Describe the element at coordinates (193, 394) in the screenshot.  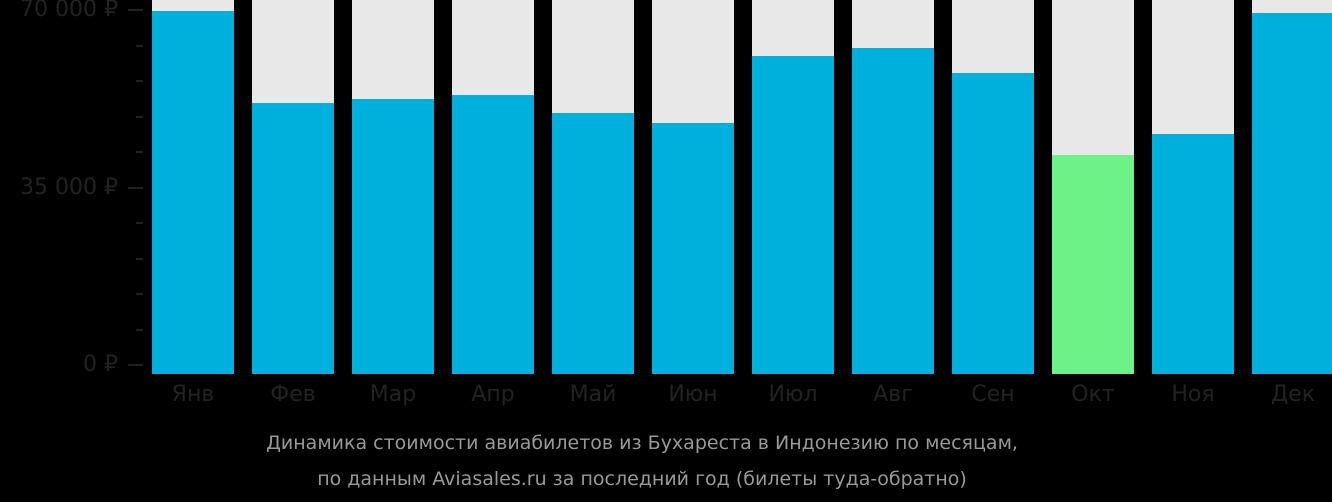
I see `x-tick-label: Янв` at that location.